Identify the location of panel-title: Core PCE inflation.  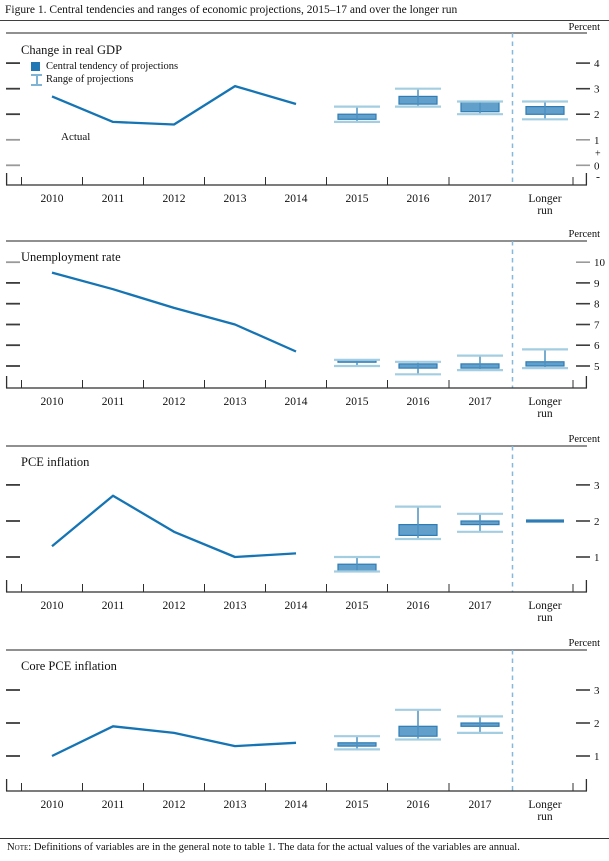
(69, 666).